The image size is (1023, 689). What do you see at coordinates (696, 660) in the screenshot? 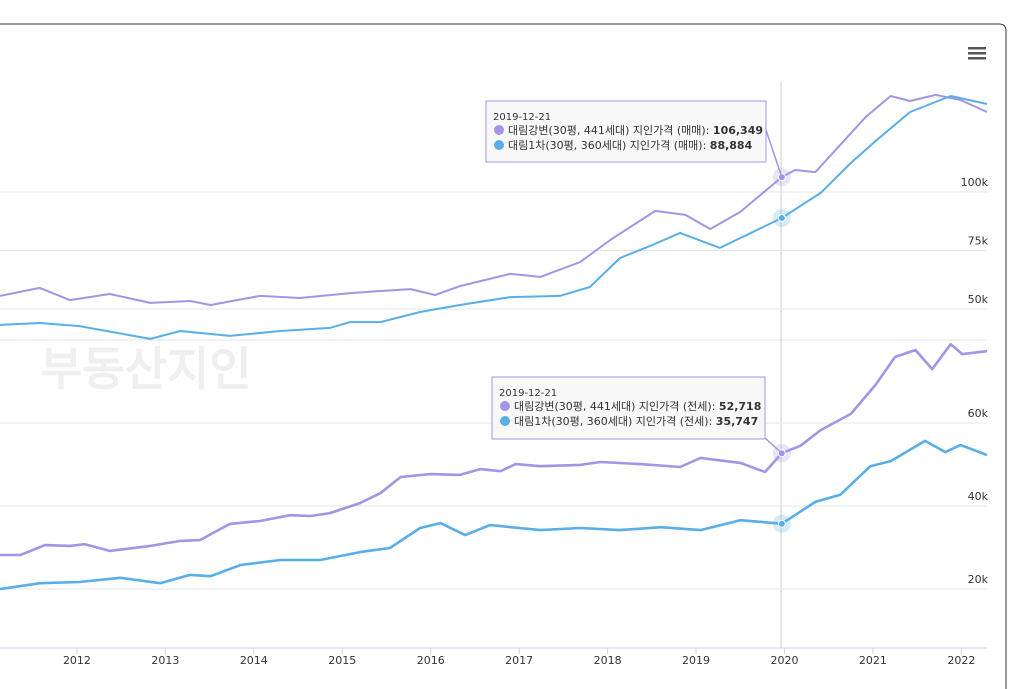
I see `x-tick-label: 2019` at bounding box center [696, 660].